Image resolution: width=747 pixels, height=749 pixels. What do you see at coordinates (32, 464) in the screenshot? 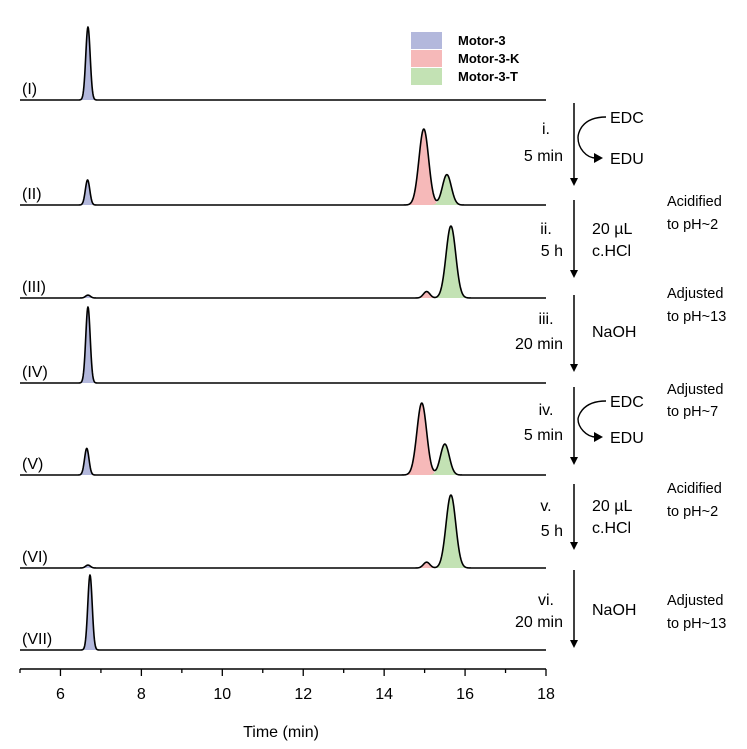
I see `trace-label: (V)` at bounding box center [32, 464].